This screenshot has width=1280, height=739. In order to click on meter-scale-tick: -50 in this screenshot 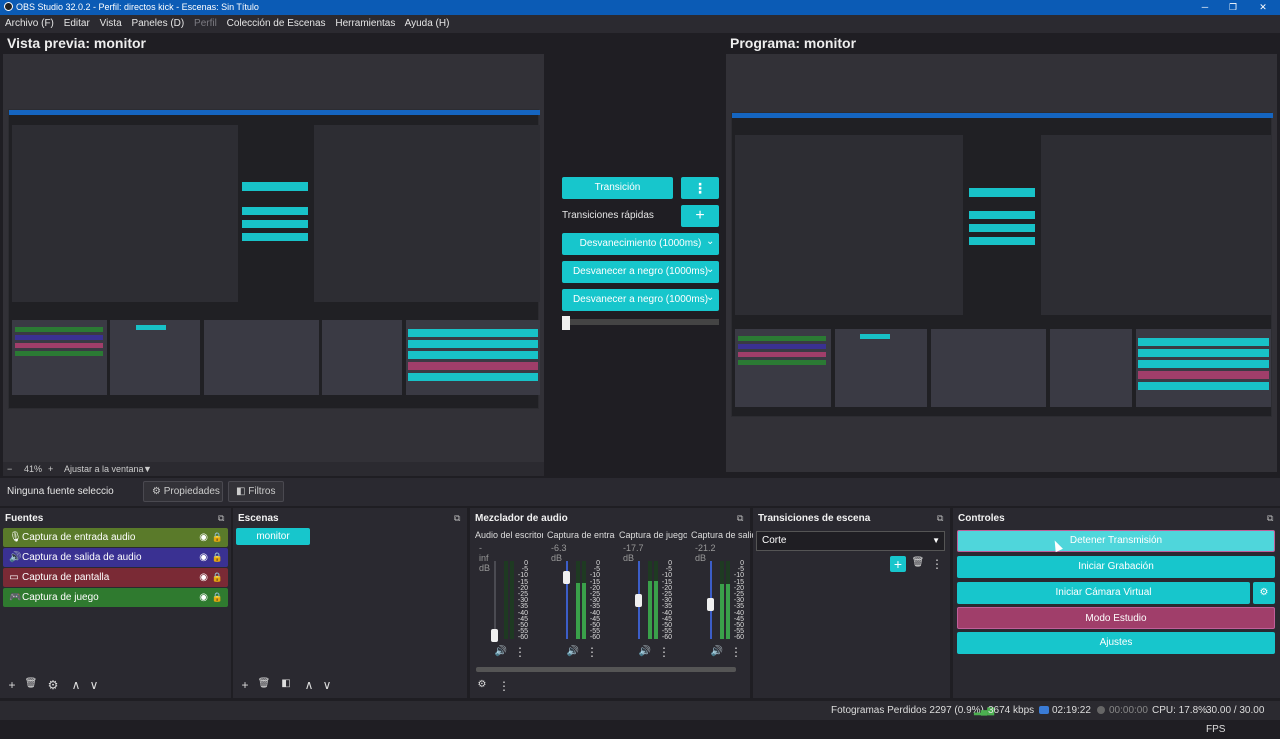, I will do `click(738, 626)`.